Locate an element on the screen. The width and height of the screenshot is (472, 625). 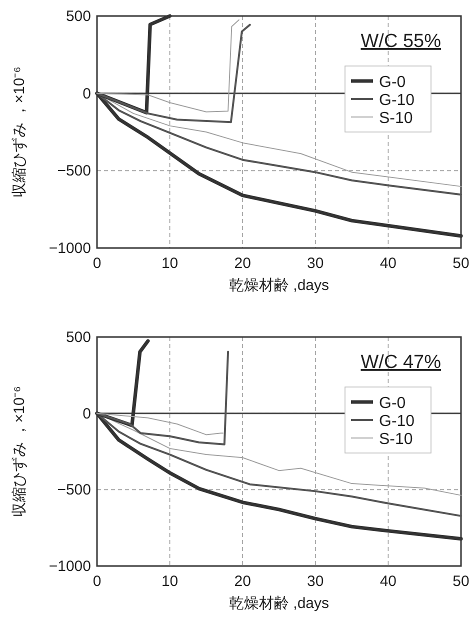
annotation: W/C 47% is located at coordinates (401, 362).